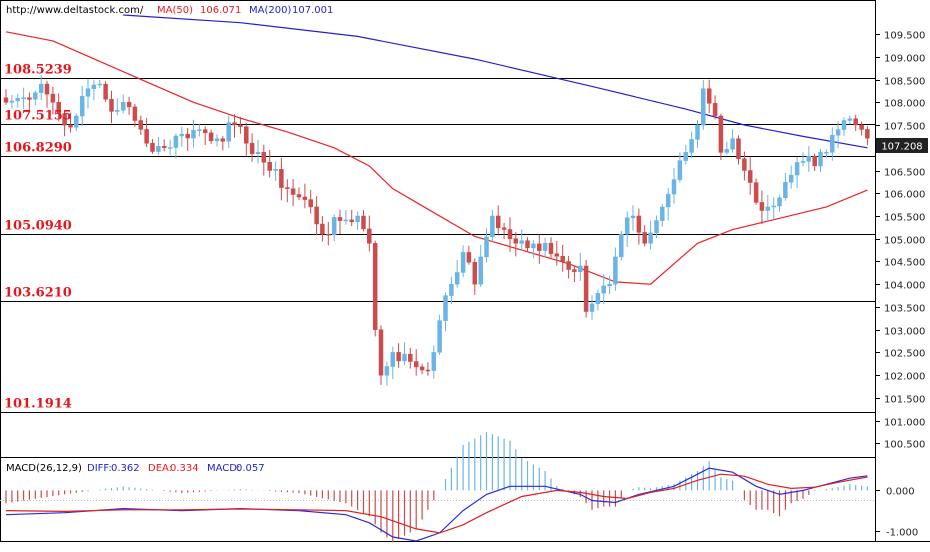  Describe the element at coordinates (44, 468) in the screenshot. I see `macd-title: MACD(26,12,9)` at that location.